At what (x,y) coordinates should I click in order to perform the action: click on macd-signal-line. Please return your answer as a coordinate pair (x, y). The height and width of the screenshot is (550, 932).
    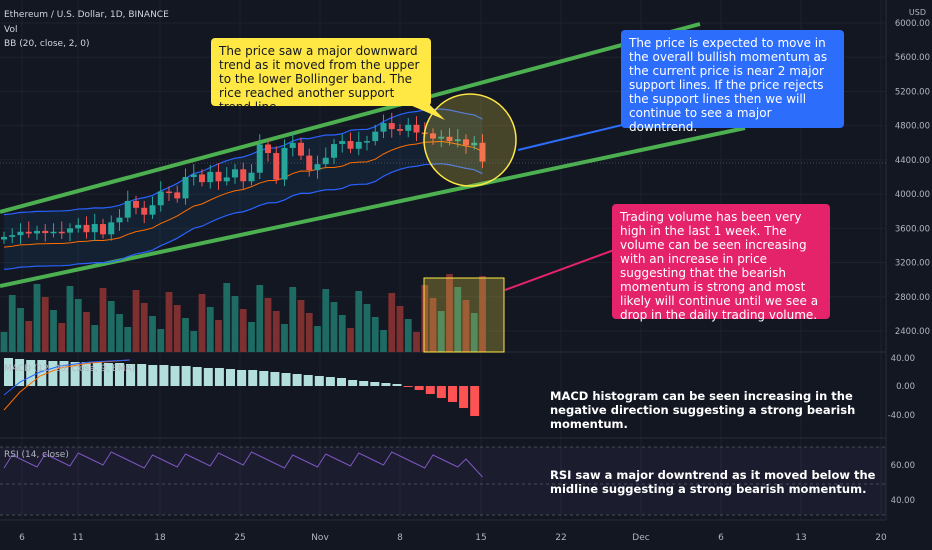
    Looking at the image, I should click on (67, 385).